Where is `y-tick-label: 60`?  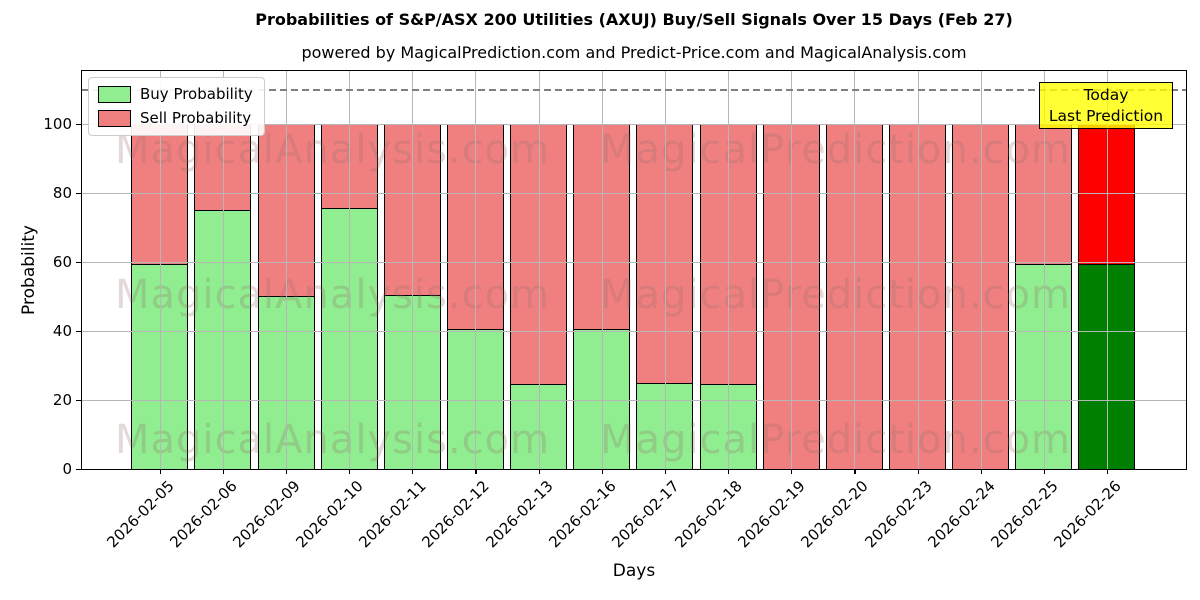 y-tick-label: 60 is located at coordinates (62, 261).